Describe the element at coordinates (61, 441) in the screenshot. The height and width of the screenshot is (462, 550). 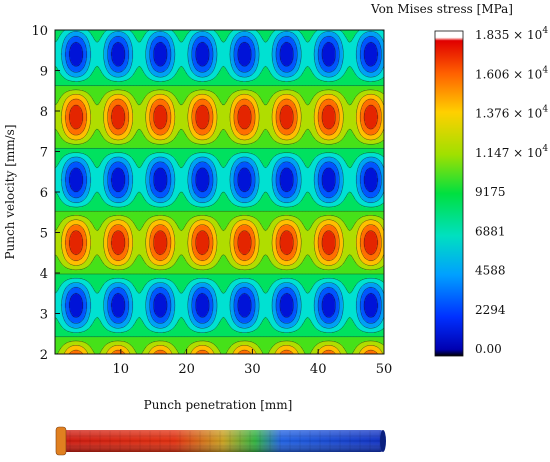
I see `punch-head` at that location.